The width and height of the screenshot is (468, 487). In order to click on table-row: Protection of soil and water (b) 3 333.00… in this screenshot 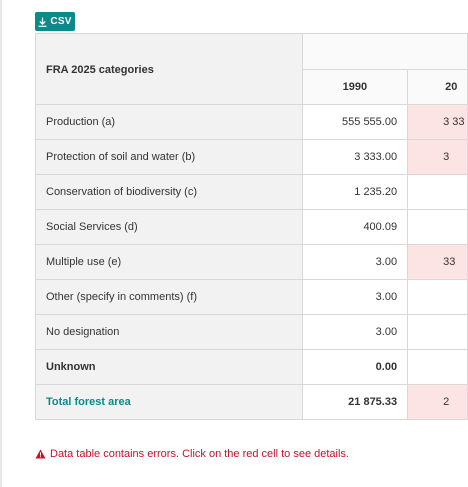, I will do `click(251, 157)`.